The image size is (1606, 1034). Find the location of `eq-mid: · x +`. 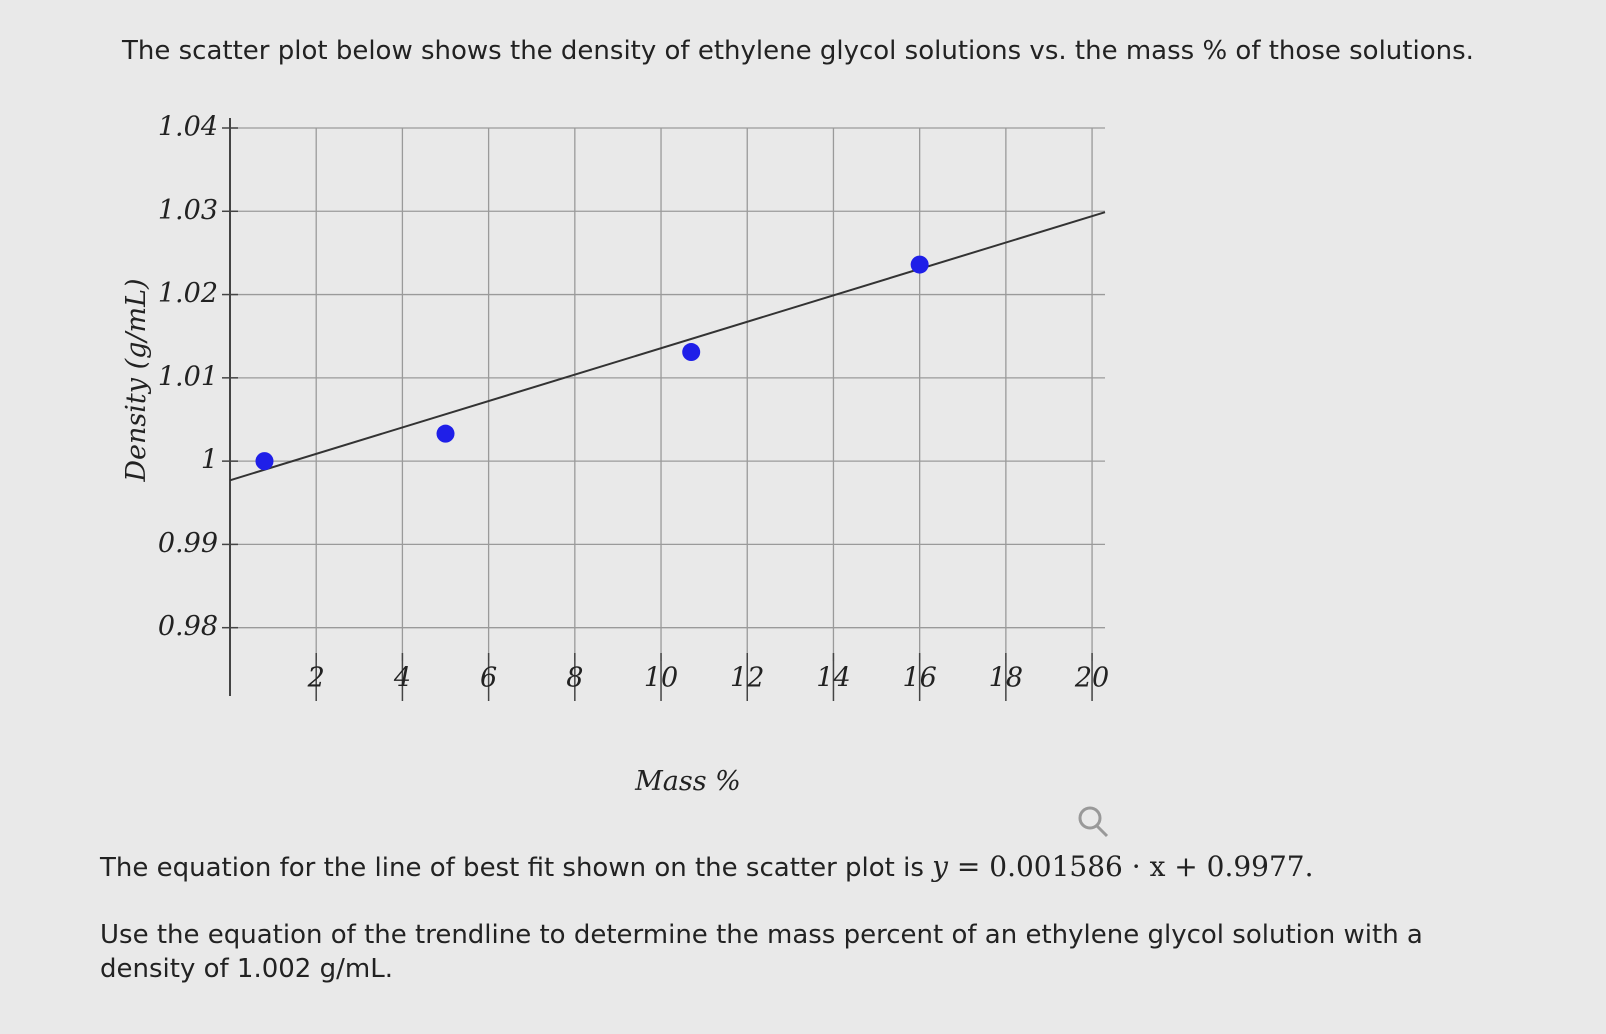

eq-mid: · x + is located at coordinates (1164, 866).